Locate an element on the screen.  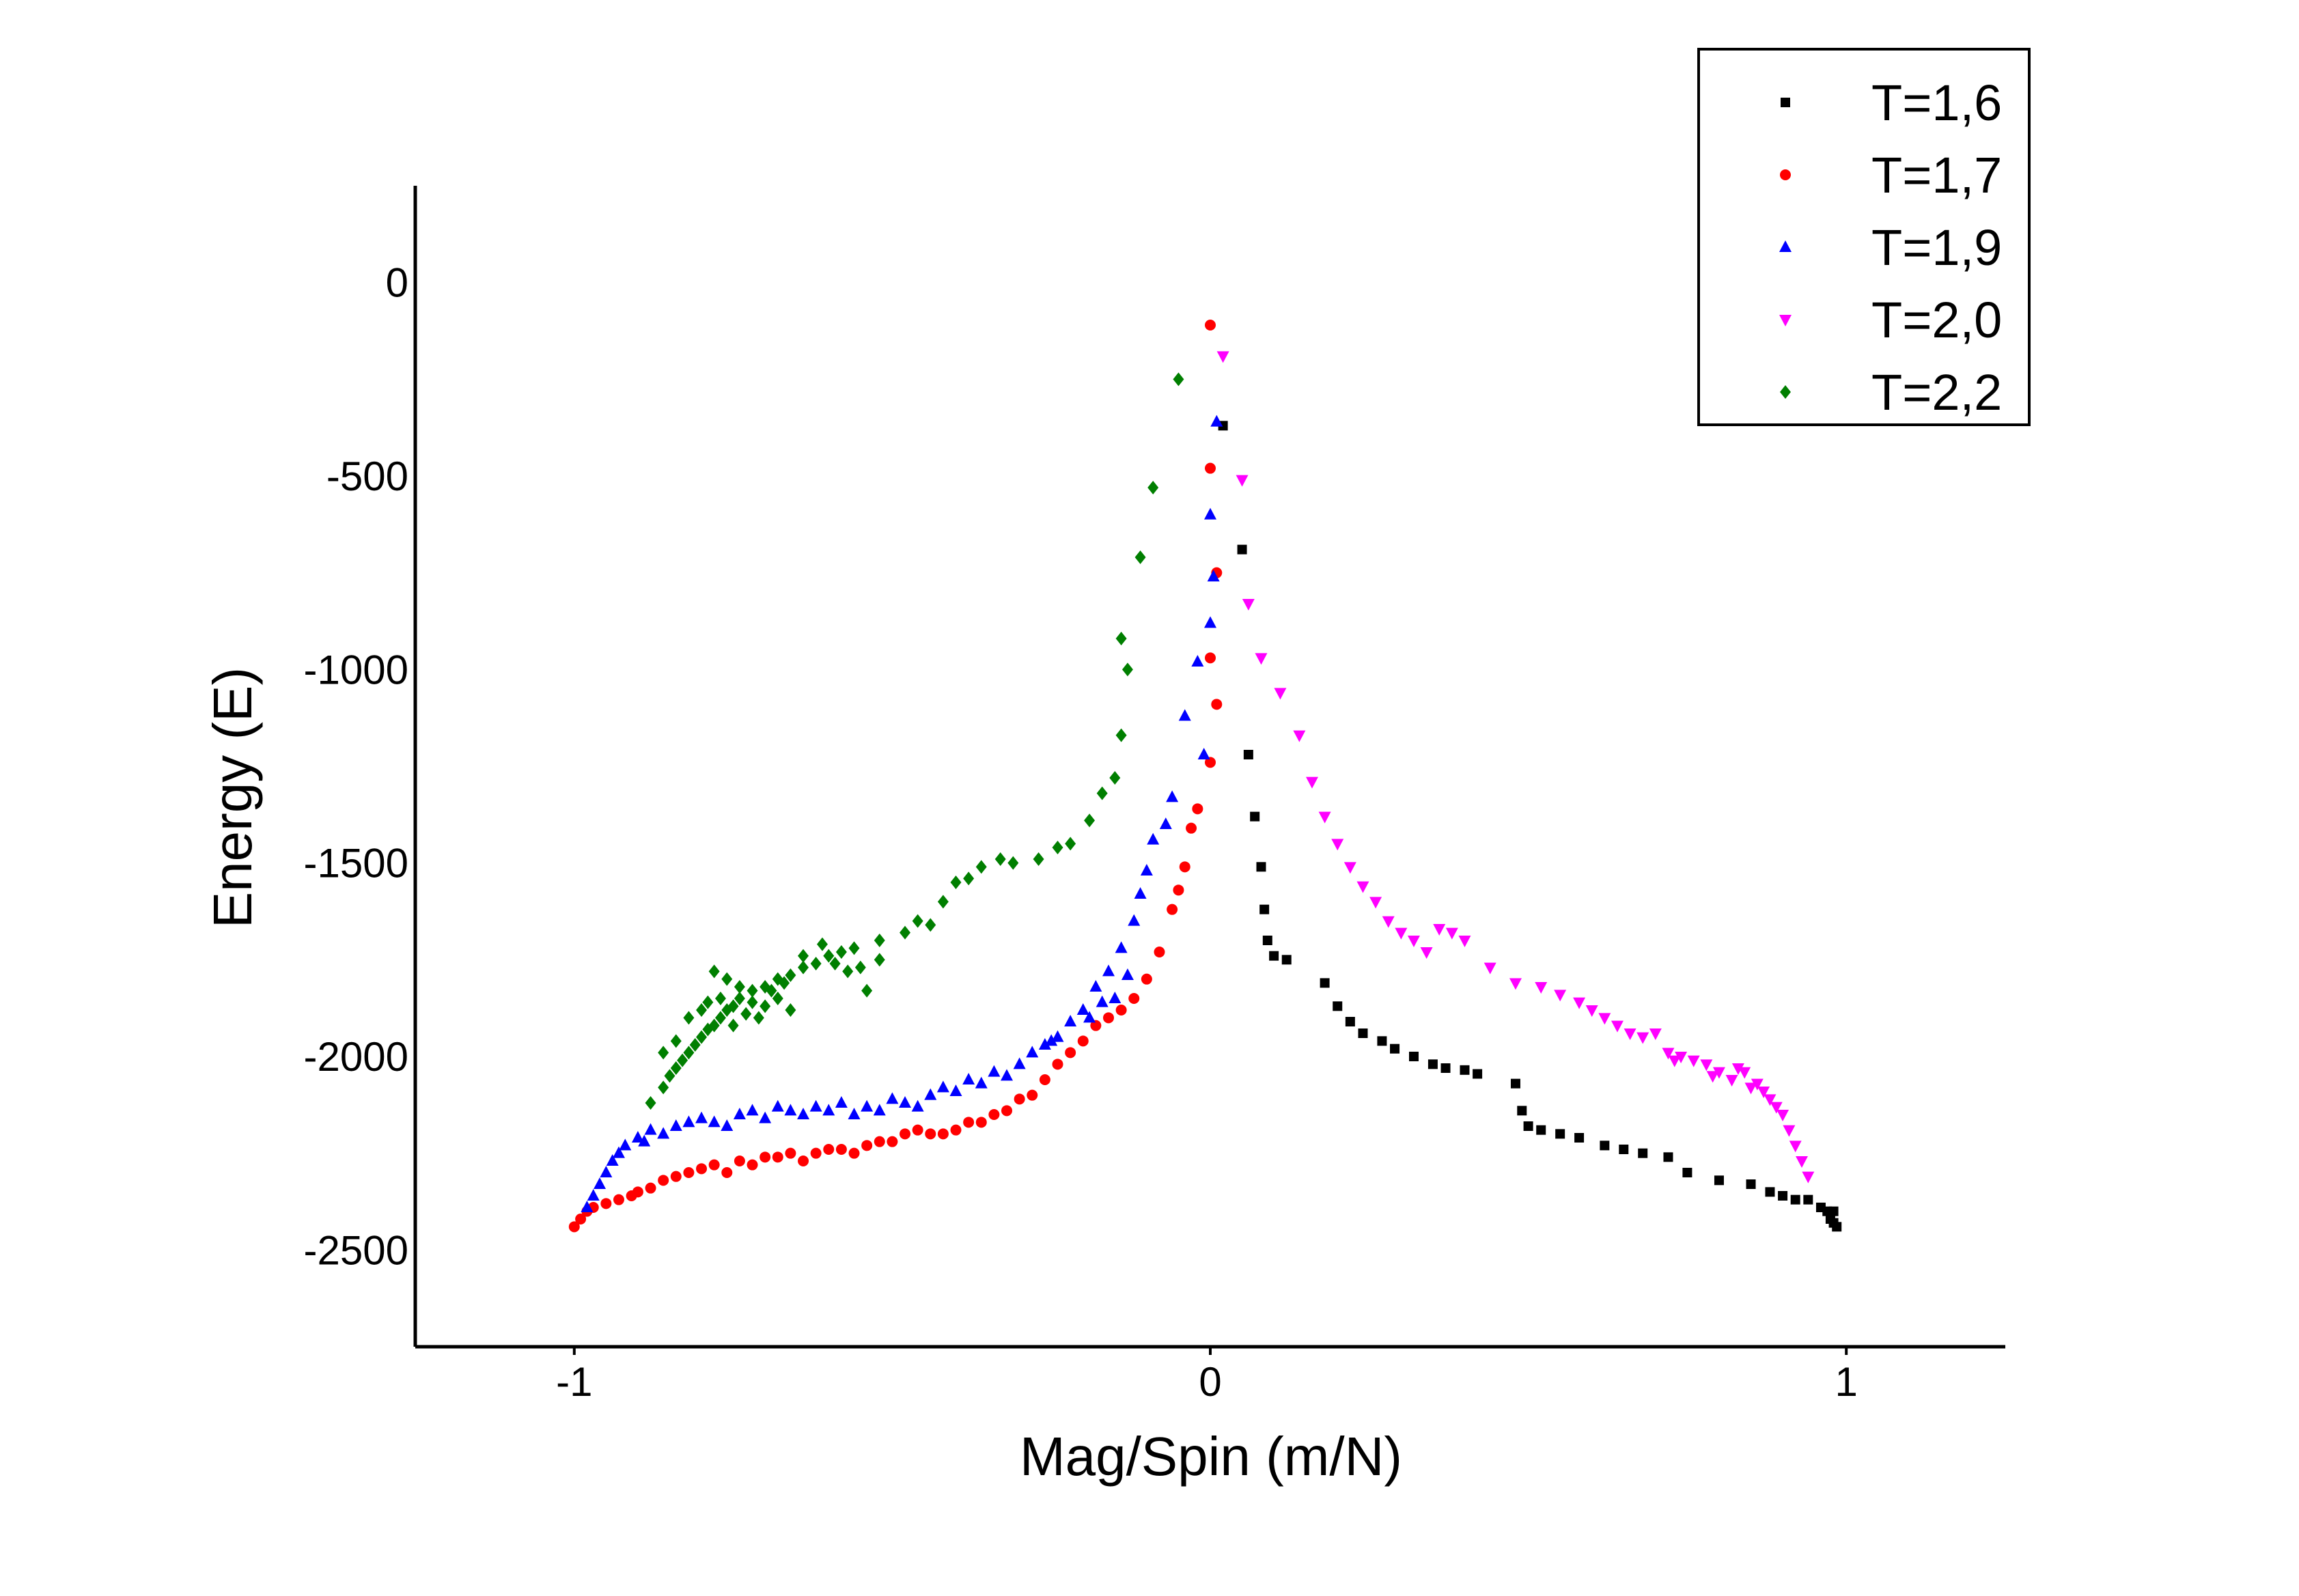
y-tick-label: -1500 is located at coordinates (356, 863).